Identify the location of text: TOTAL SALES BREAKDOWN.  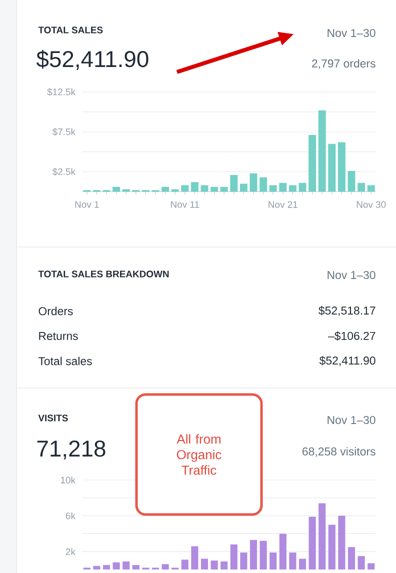
(103, 274).